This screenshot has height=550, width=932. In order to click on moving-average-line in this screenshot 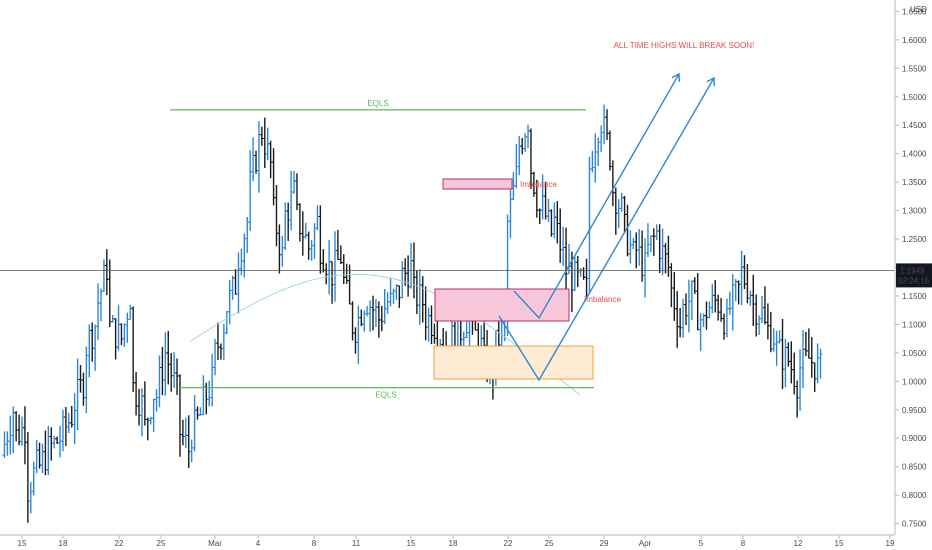, I will do `click(385, 334)`.